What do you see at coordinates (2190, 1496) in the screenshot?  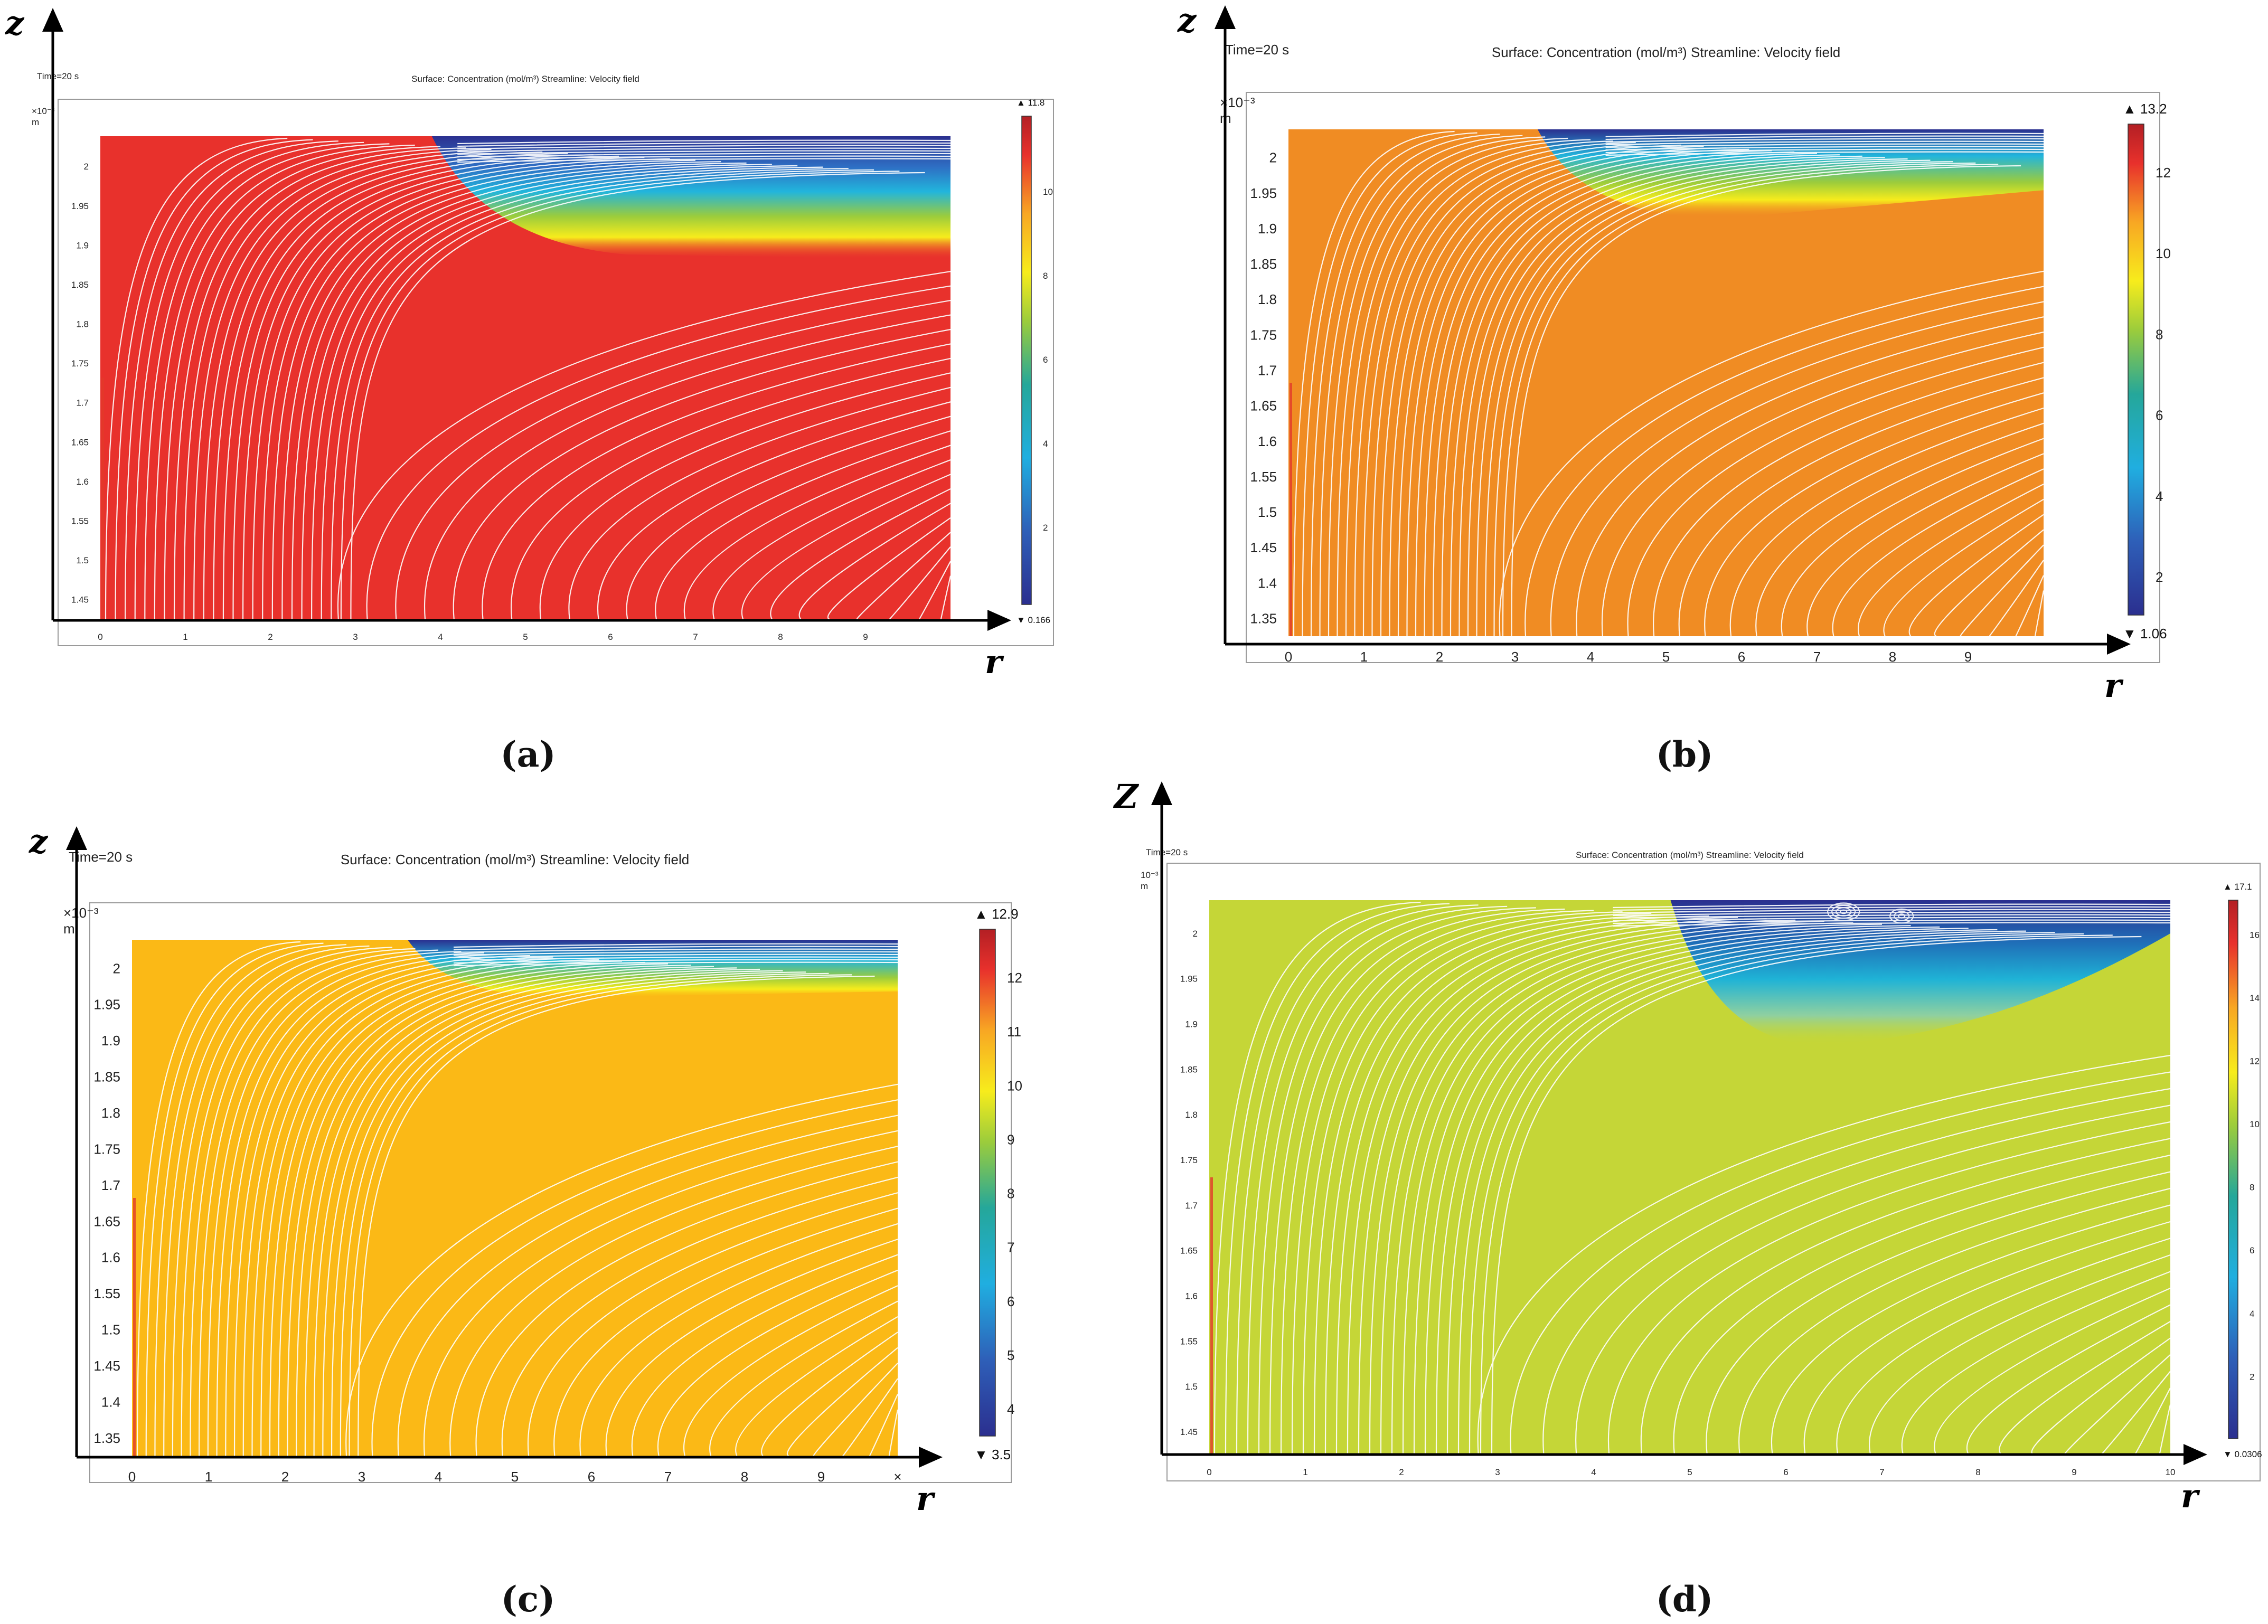 I see `r-axis-label-d: r` at bounding box center [2190, 1496].